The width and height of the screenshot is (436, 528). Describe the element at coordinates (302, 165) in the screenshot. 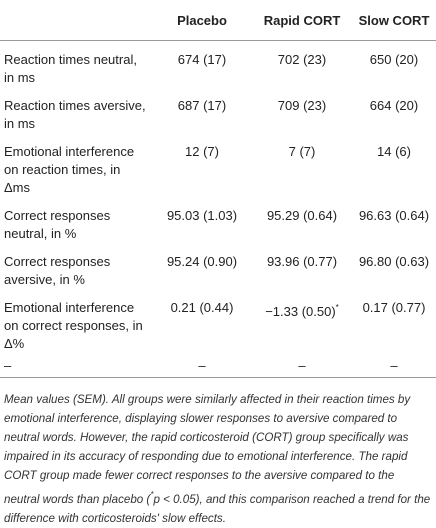

I see `cell: 7 (7)` at that location.